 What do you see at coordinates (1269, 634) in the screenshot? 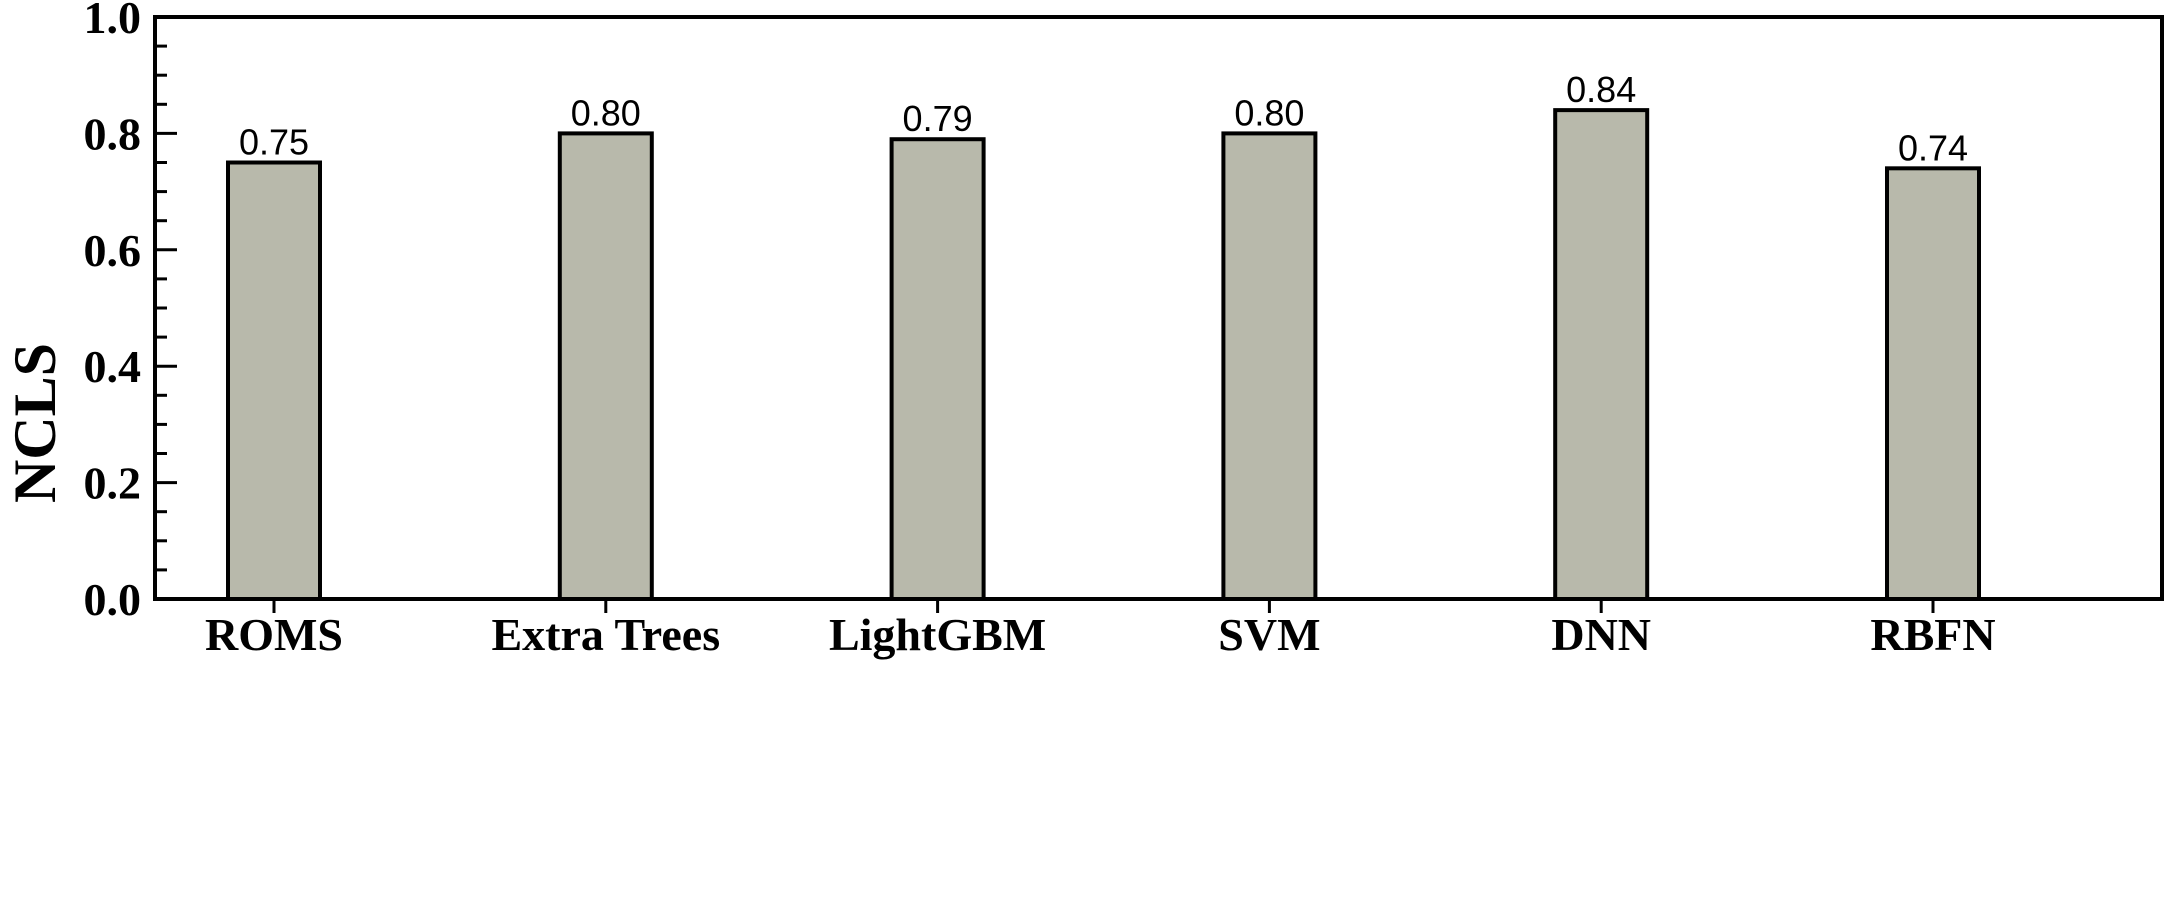
I see `x-tick-label: SVM` at bounding box center [1269, 634].